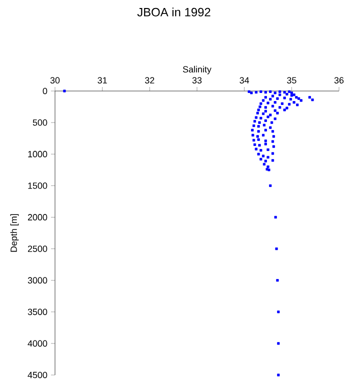 This screenshot has width=348, height=384. What do you see at coordinates (245, 80) in the screenshot?
I see `x-tick-label: 34` at bounding box center [245, 80].